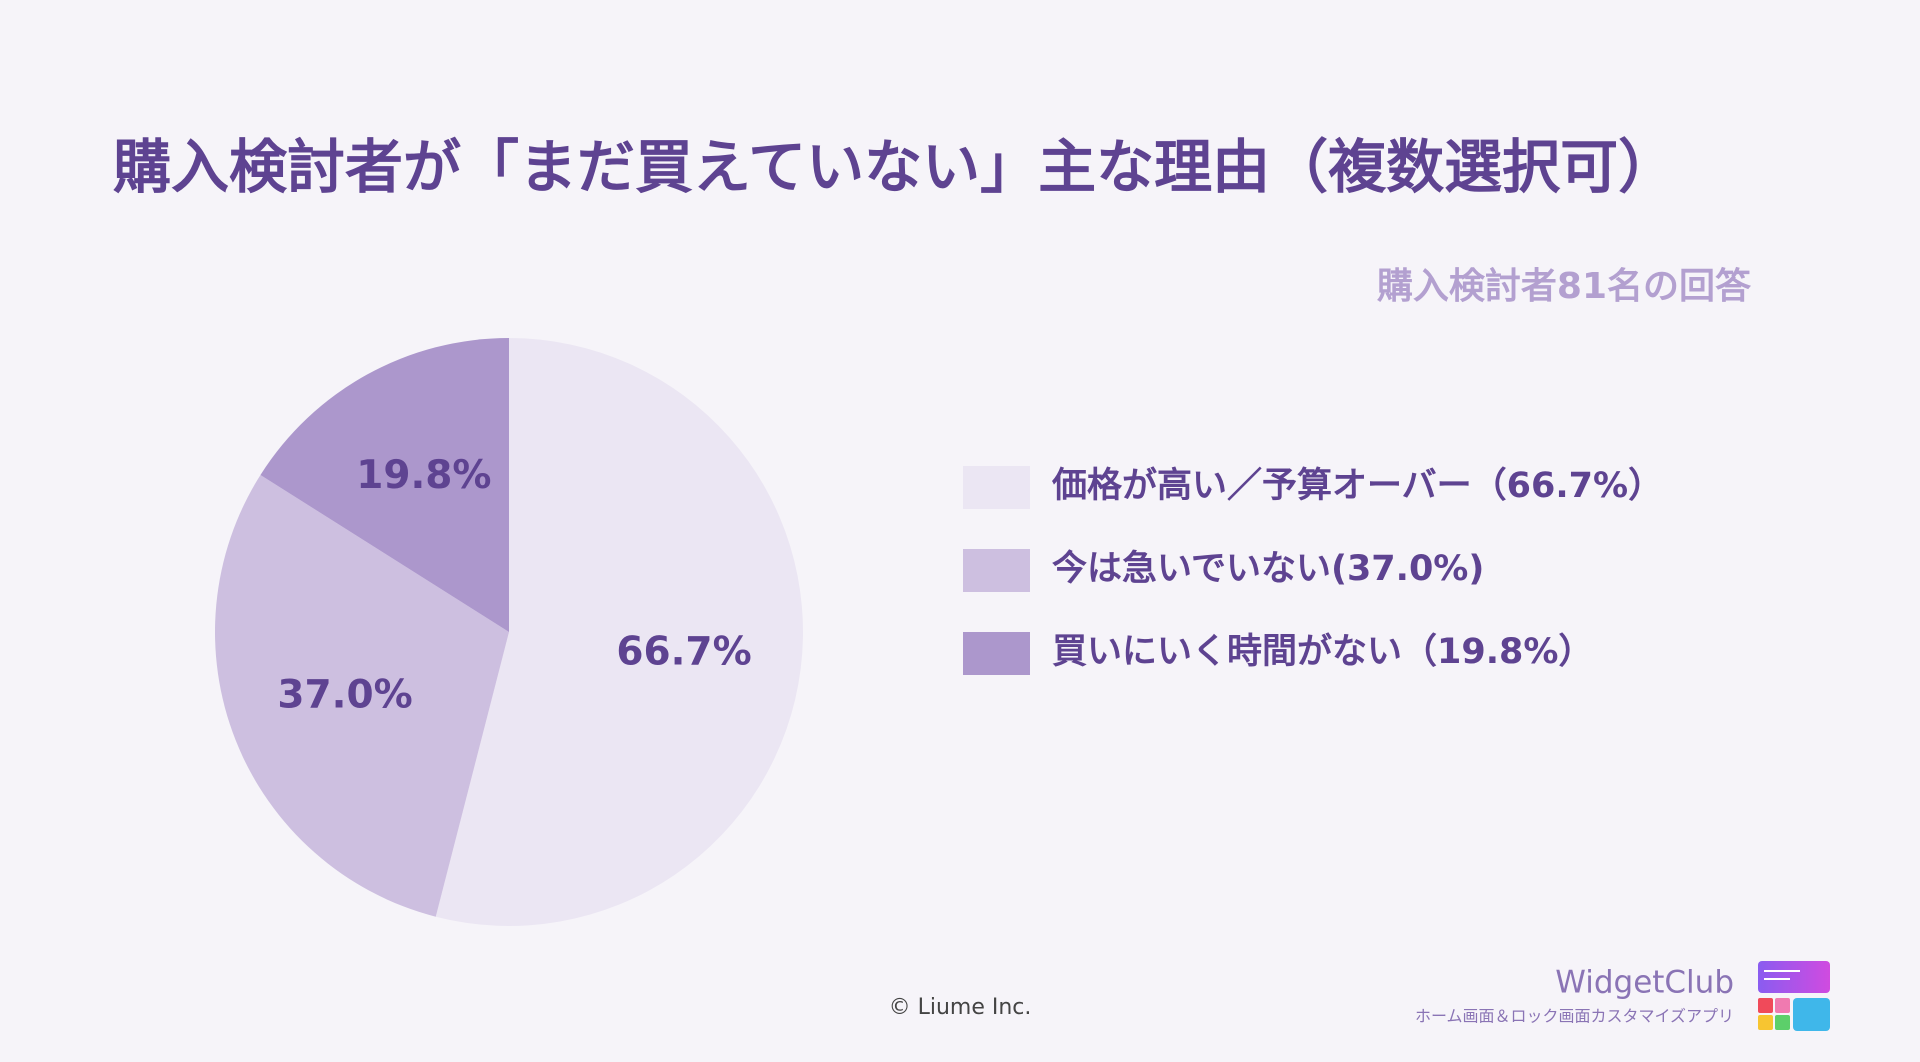 The image size is (1920, 1062). Describe the element at coordinates (344, 695) in the screenshot. I see `data-label: 37.0%` at that location.